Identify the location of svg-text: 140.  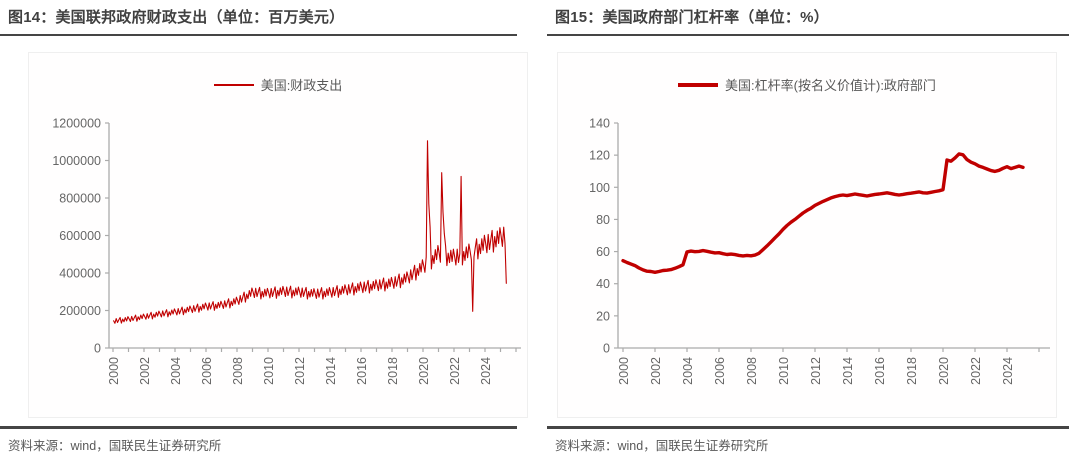
(599, 124).